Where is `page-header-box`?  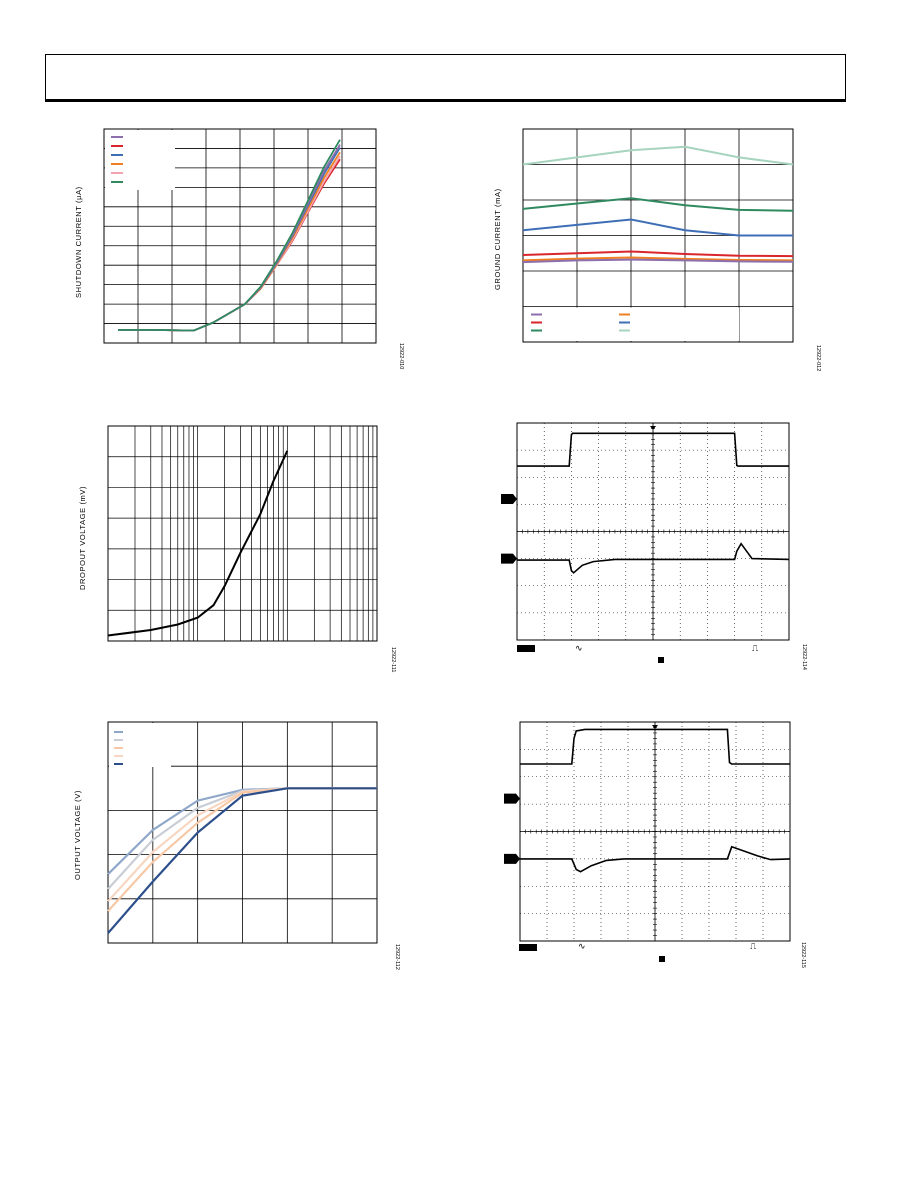
page-header-box is located at coordinates (445, 78).